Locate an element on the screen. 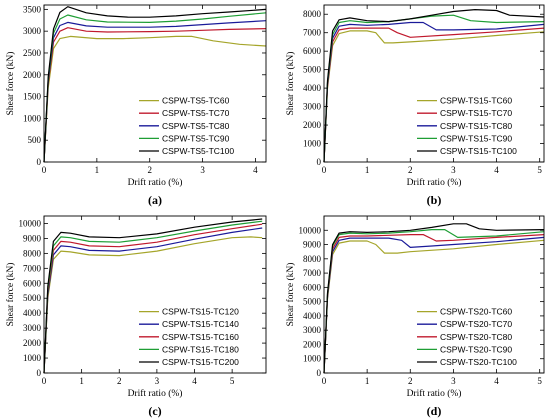 This screenshot has width=550, height=420. legend-label: CSPW-TS15-TC80 is located at coordinates (476, 126).